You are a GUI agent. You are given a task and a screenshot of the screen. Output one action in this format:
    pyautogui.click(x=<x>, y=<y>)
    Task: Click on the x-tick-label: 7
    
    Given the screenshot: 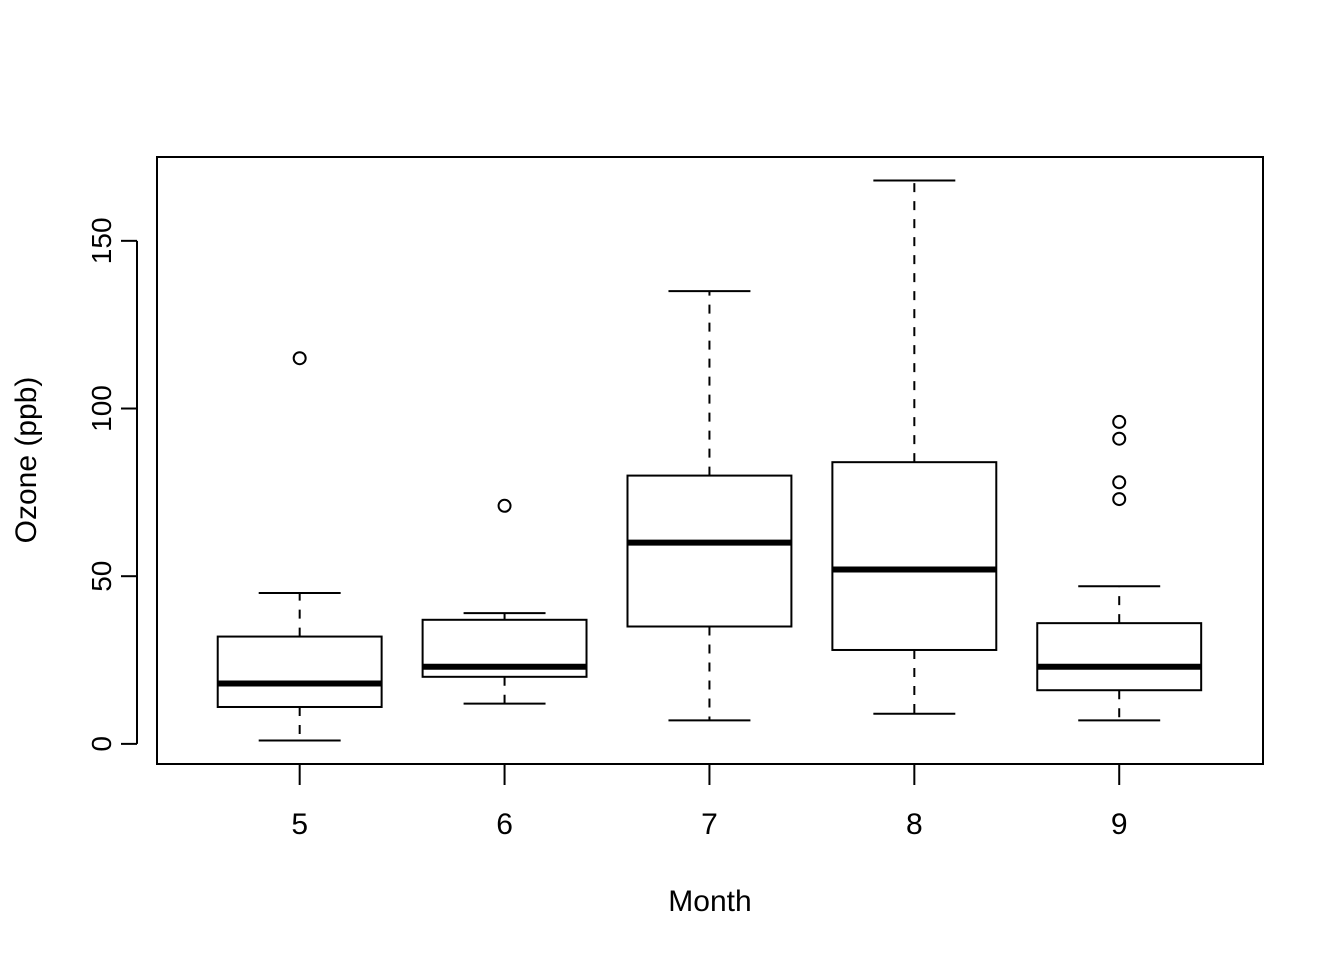 What is the action you would take?
    pyautogui.click(x=709, y=824)
    